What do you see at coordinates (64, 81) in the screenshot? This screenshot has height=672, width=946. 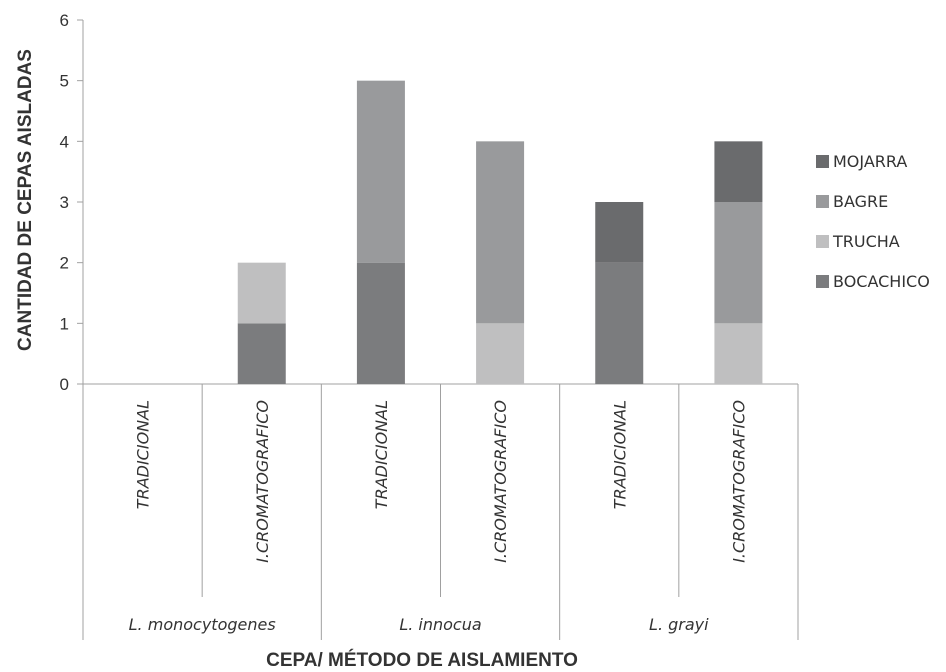 I see `y-tick-label: 5` at bounding box center [64, 81].